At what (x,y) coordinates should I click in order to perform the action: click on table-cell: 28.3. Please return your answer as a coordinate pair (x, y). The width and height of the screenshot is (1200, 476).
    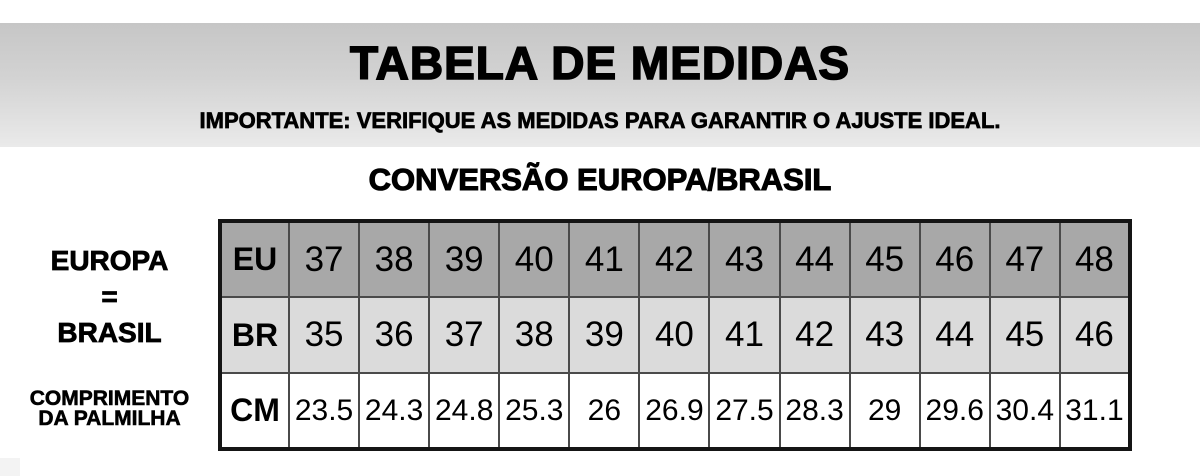
    Looking at the image, I should click on (814, 411).